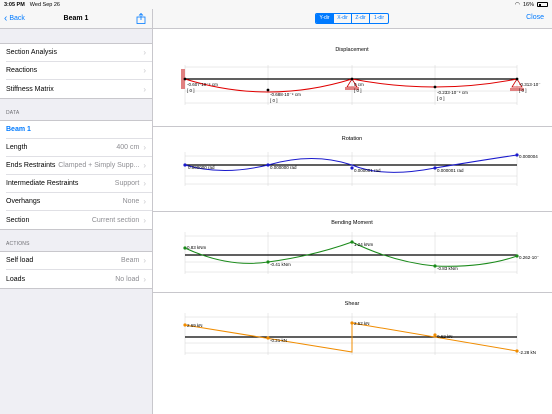 The width and height of the screenshot is (552, 414). Describe the element at coordinates (535, 17) in the screenshot. I see `close-button: Close` at that location.